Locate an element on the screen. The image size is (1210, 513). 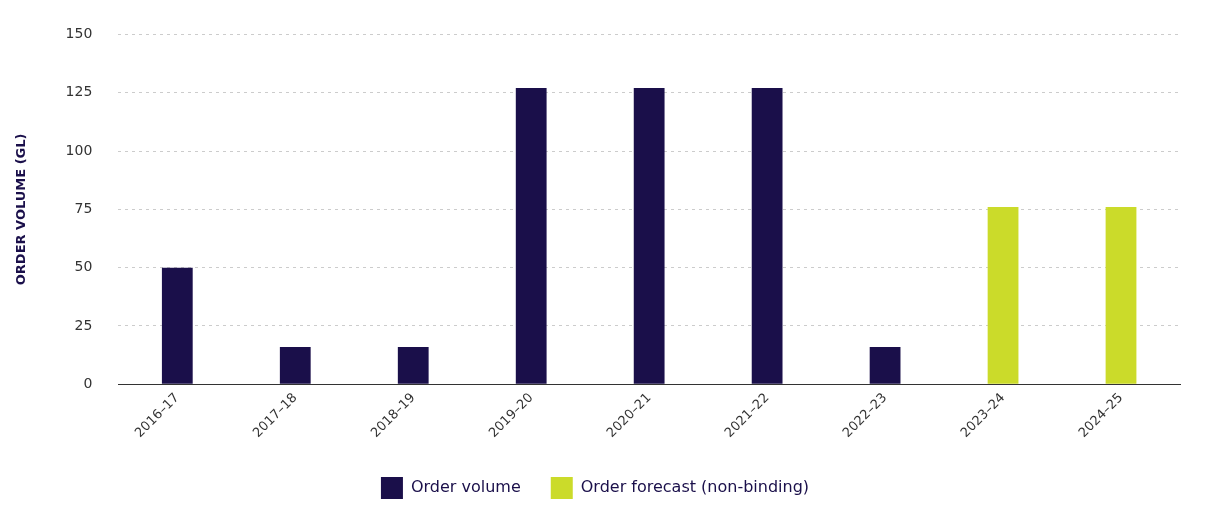
y-tick-label: 75 is located at coordinates (83, 207).